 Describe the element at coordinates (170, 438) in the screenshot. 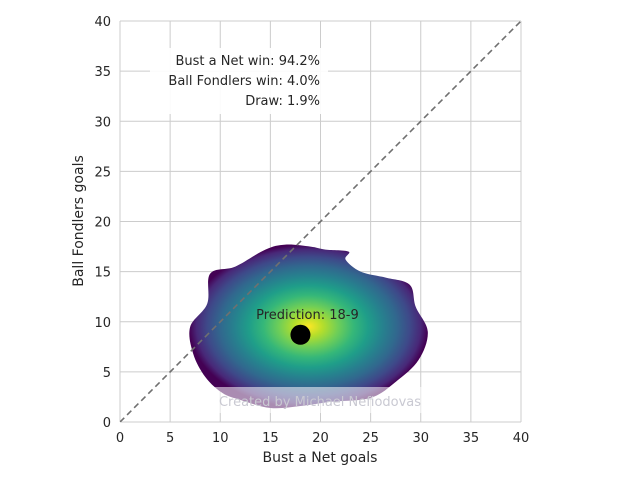

I see `x-tick-label: 5` at that location.